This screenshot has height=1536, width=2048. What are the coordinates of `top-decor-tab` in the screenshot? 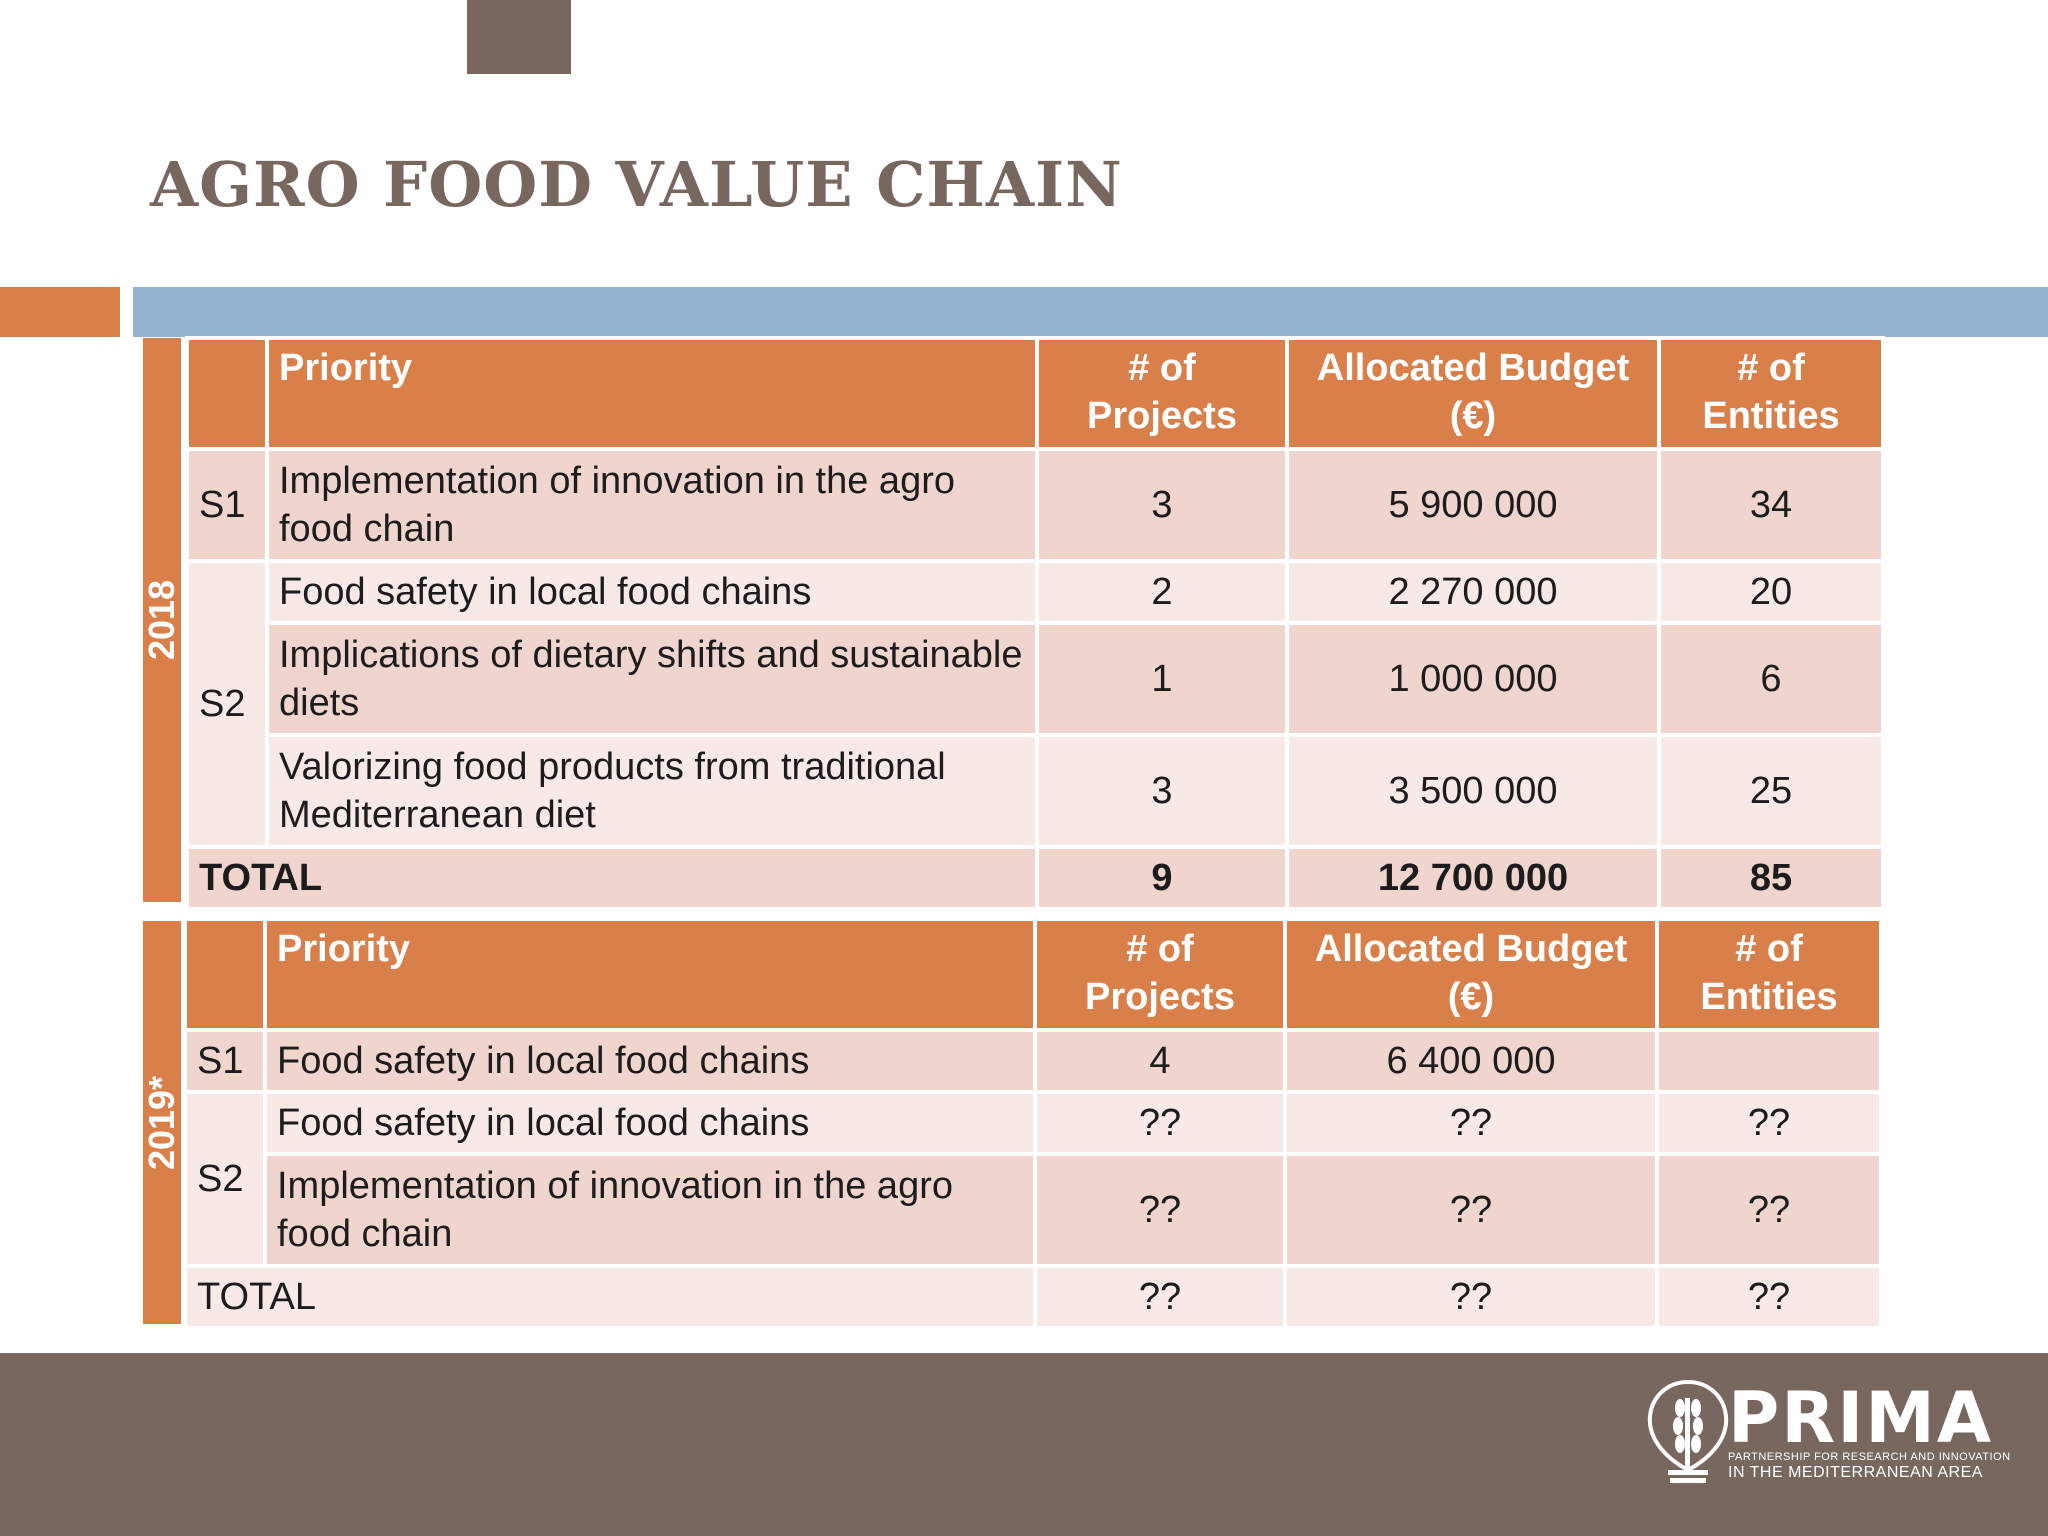 It's located at (519, 37).